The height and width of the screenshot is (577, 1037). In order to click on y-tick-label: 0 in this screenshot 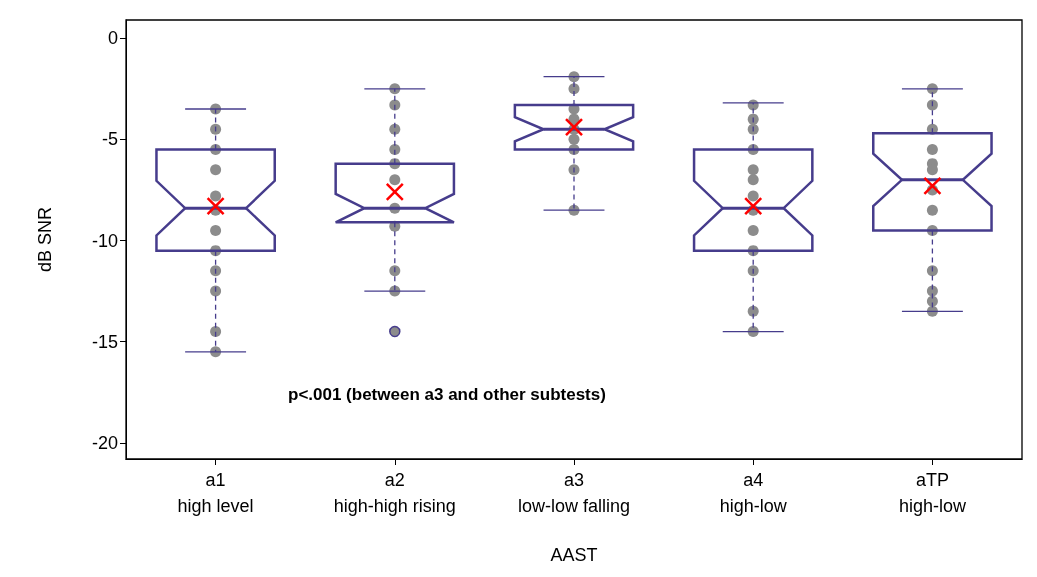, I will do `click(112, 38)`.